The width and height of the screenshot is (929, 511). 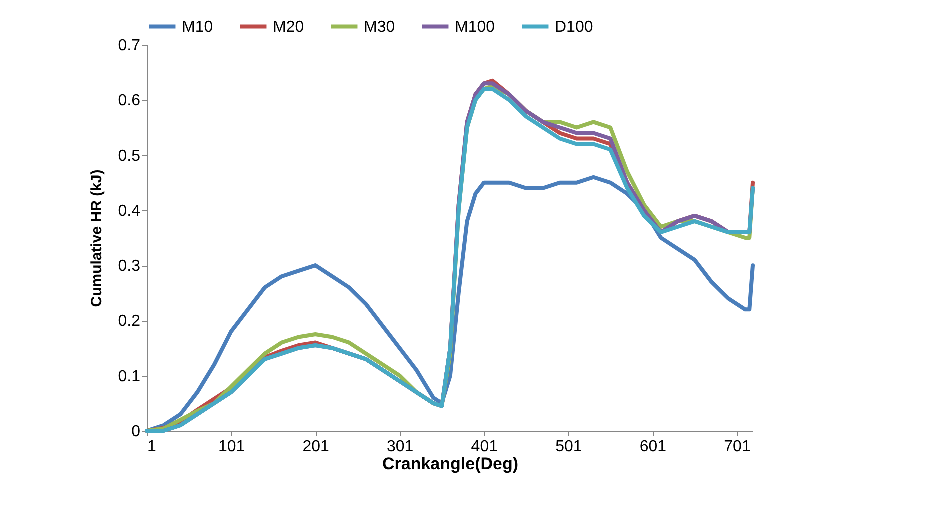 What do you see at coordinates (653, 447) in the screenshot?
I see `x-tick-label: 601` at bounding box center [653, 447].